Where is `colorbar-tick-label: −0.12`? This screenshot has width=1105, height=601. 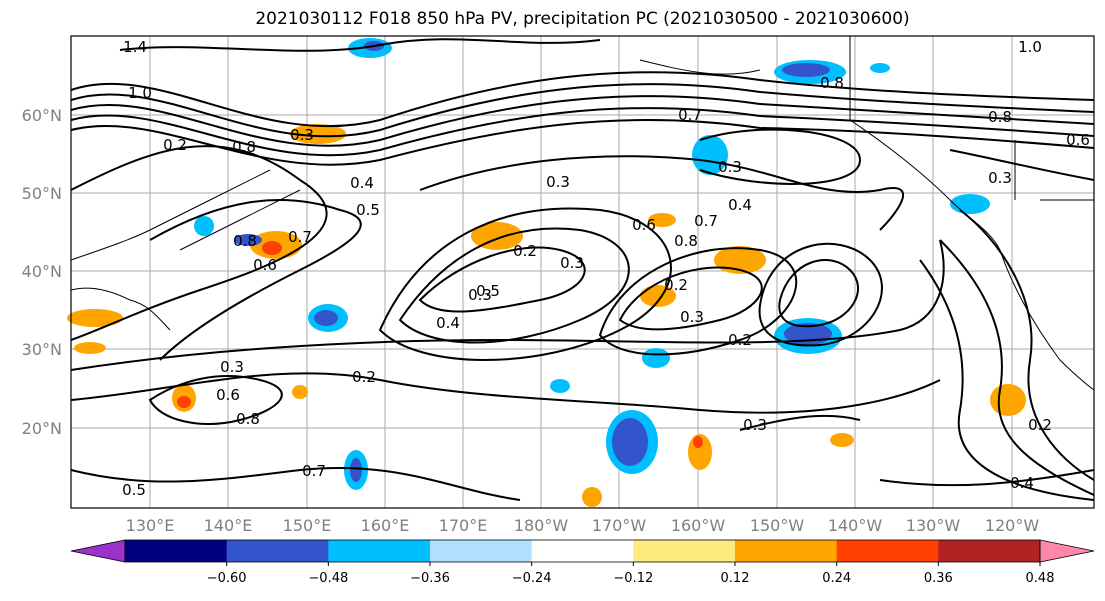 colorbar-tick-label: −0.12 is located at coordinates (633, 578).